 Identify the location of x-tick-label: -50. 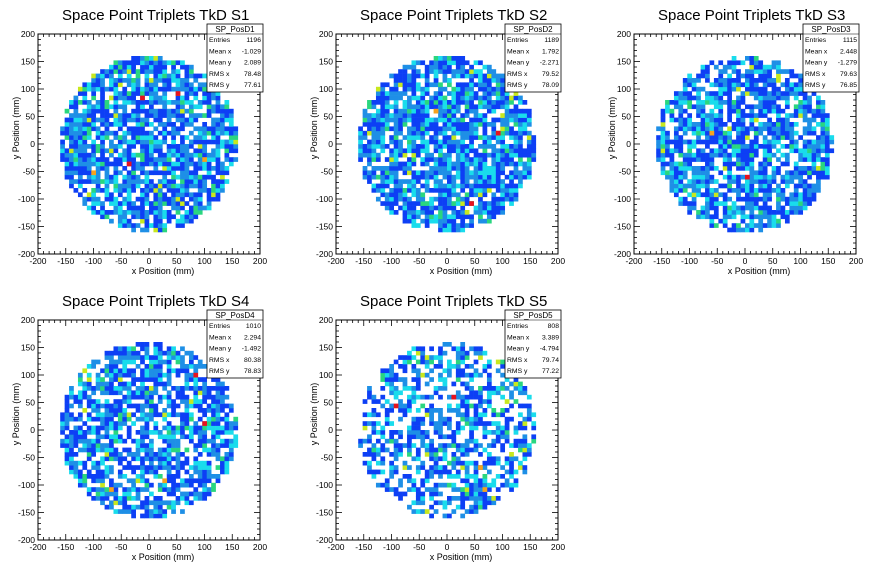
(717, 261).